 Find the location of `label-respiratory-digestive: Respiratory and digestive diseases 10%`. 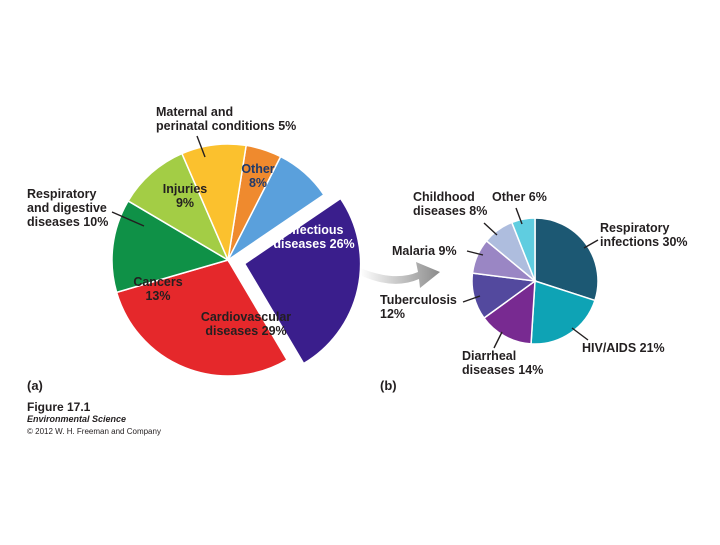

label-respiratory-digestive: Respiratory and digestive diseases 10% is located at coordinates (67, 208).